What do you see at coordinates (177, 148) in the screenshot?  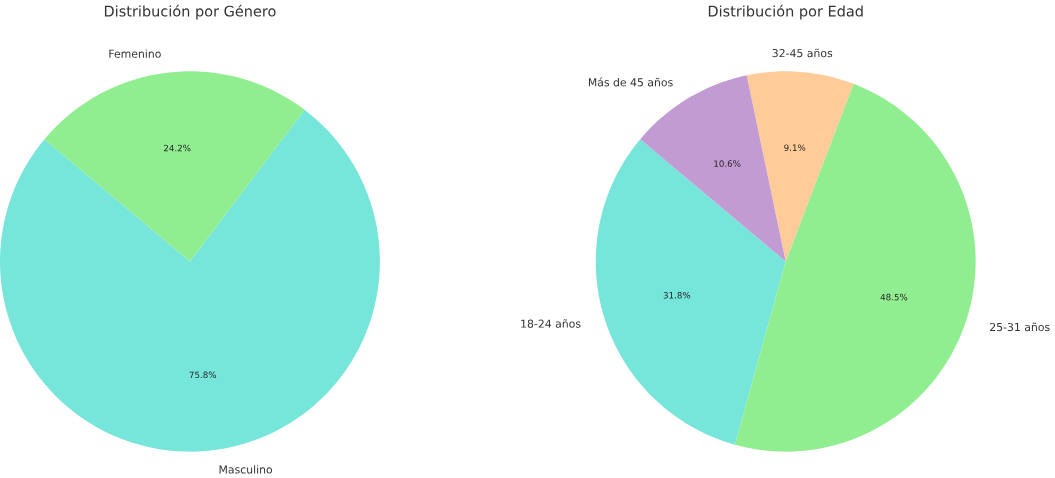 I see `data-label: 24.2%` at bounding box center [177, 148].